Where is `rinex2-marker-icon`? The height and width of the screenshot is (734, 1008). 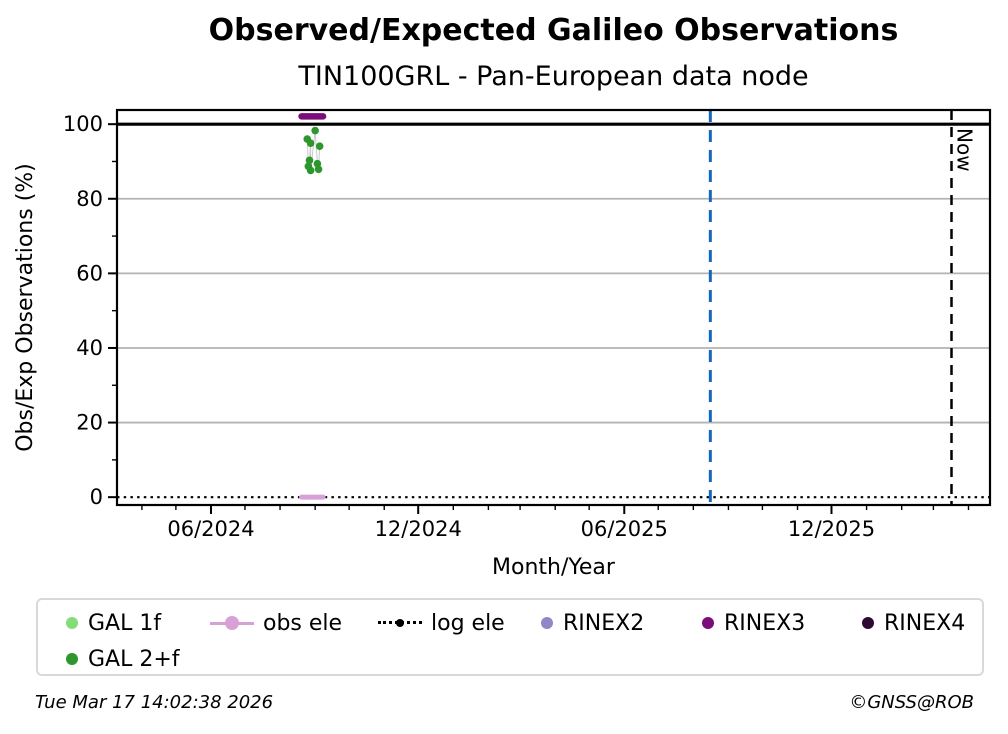
rinex2-marker-icon is located at coordinates (547, 623).